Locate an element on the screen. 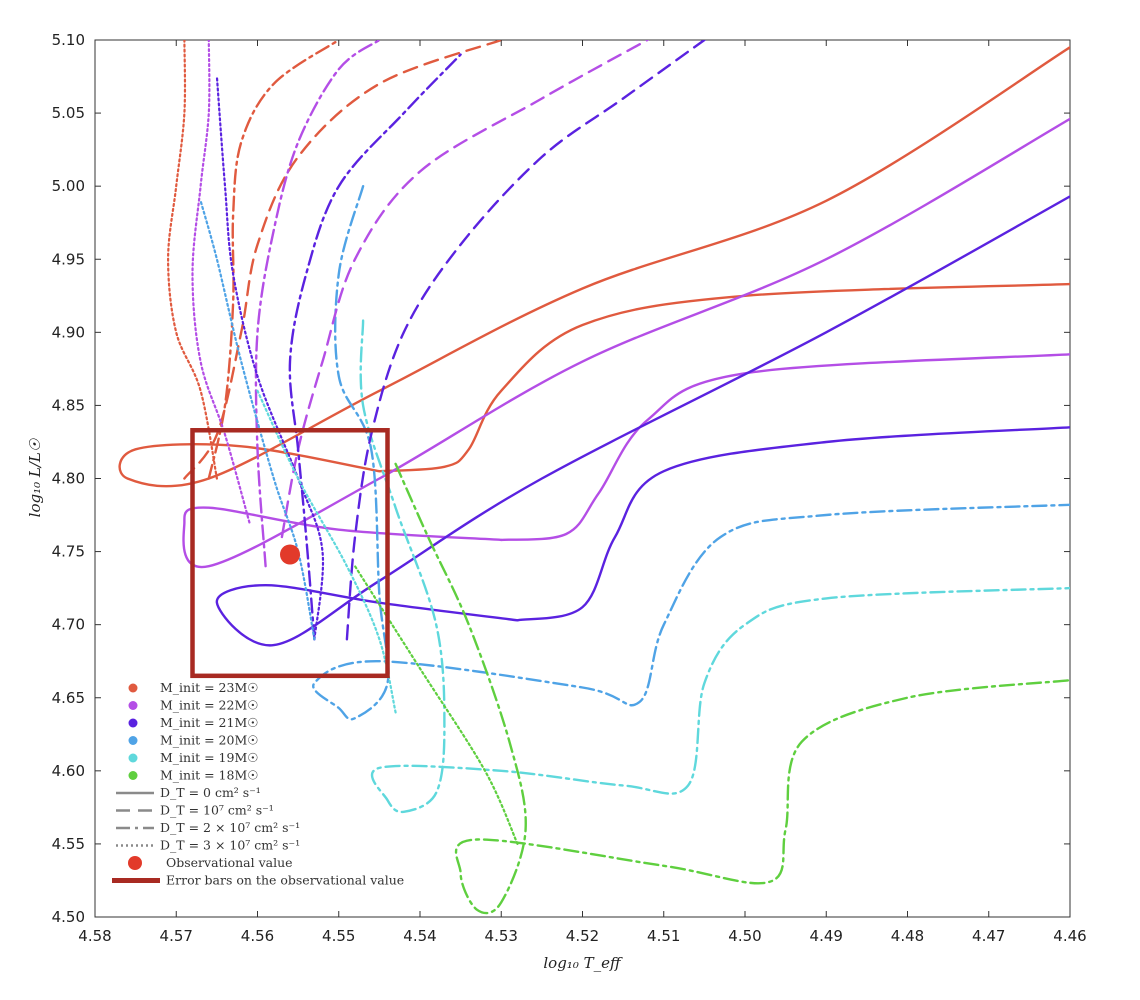 The image size is (1140, 1000). x-tick-label: 4.54 is located at coordinates (419, 936).